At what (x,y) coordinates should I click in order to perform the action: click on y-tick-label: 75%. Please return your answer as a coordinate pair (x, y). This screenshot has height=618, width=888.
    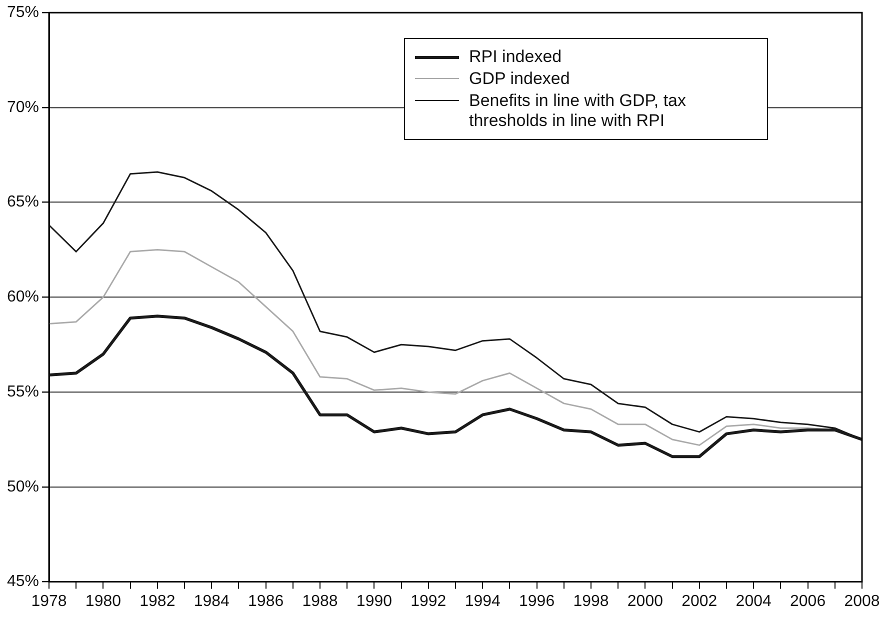
    Looking at the image, I should click on (23, 13).